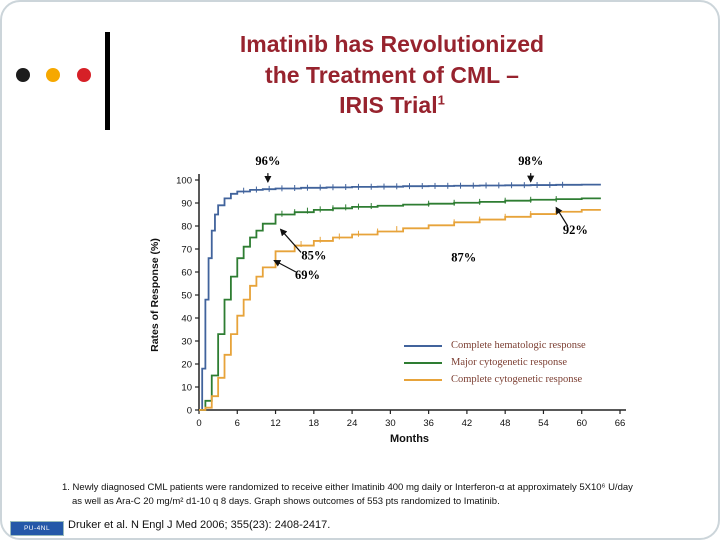  What do you see at coordinates (428, 423) in the screenshot?
I see `svg-text: 36` at bounding box center [428, 423].